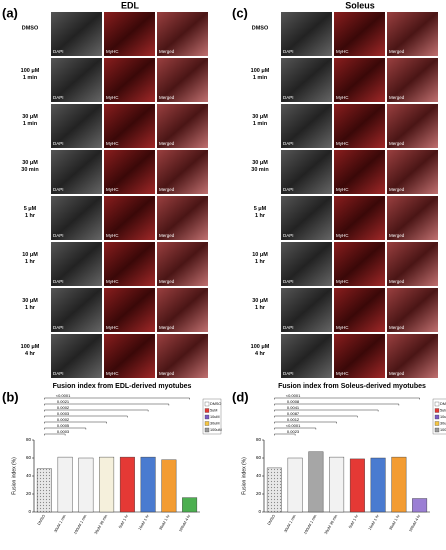 The height and width of the screenshot is (550, 446). Describe the element at coordinates (259, 457) in the screenshot. I see `y-tick-label: 60` at that location.